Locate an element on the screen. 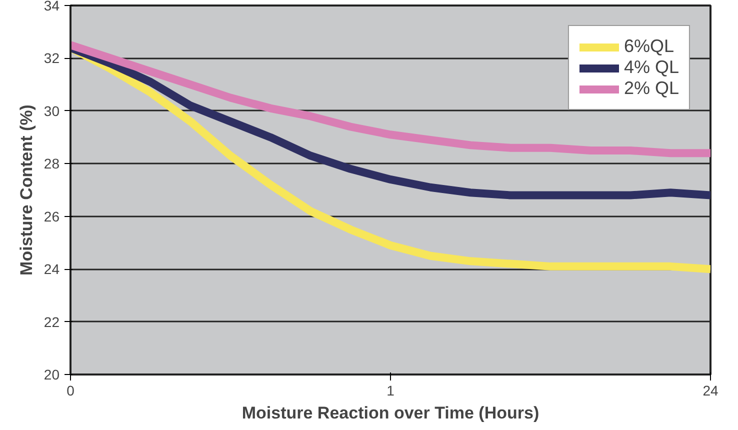 The image size is (738, 430). y-tick-label: 20 is located at coordinates (52, 374).